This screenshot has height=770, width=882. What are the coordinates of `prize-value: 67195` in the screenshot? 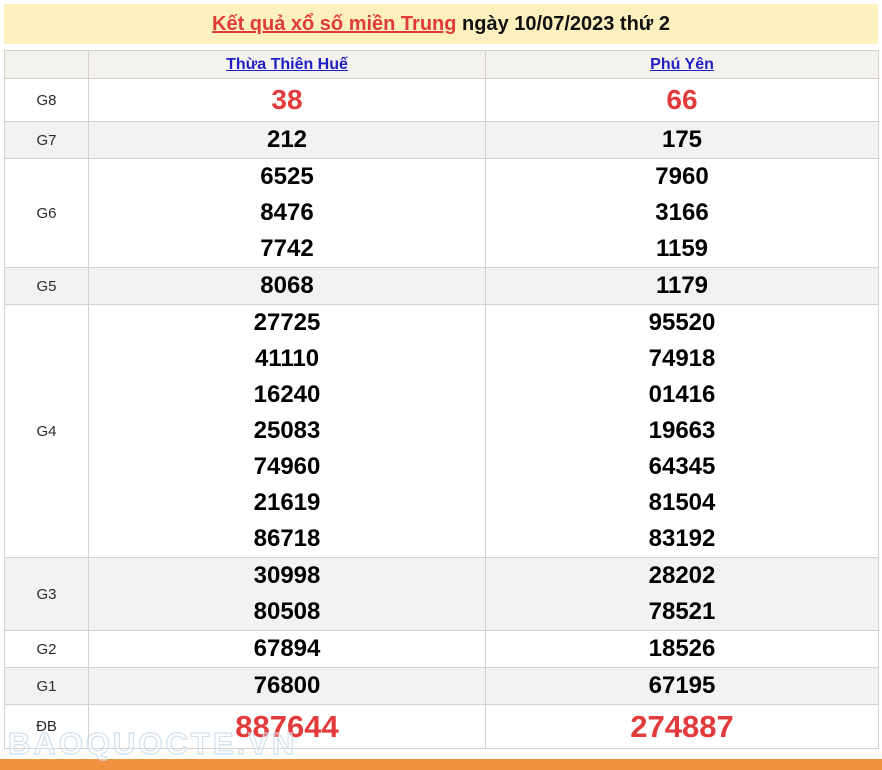 It's located at (682, 685).